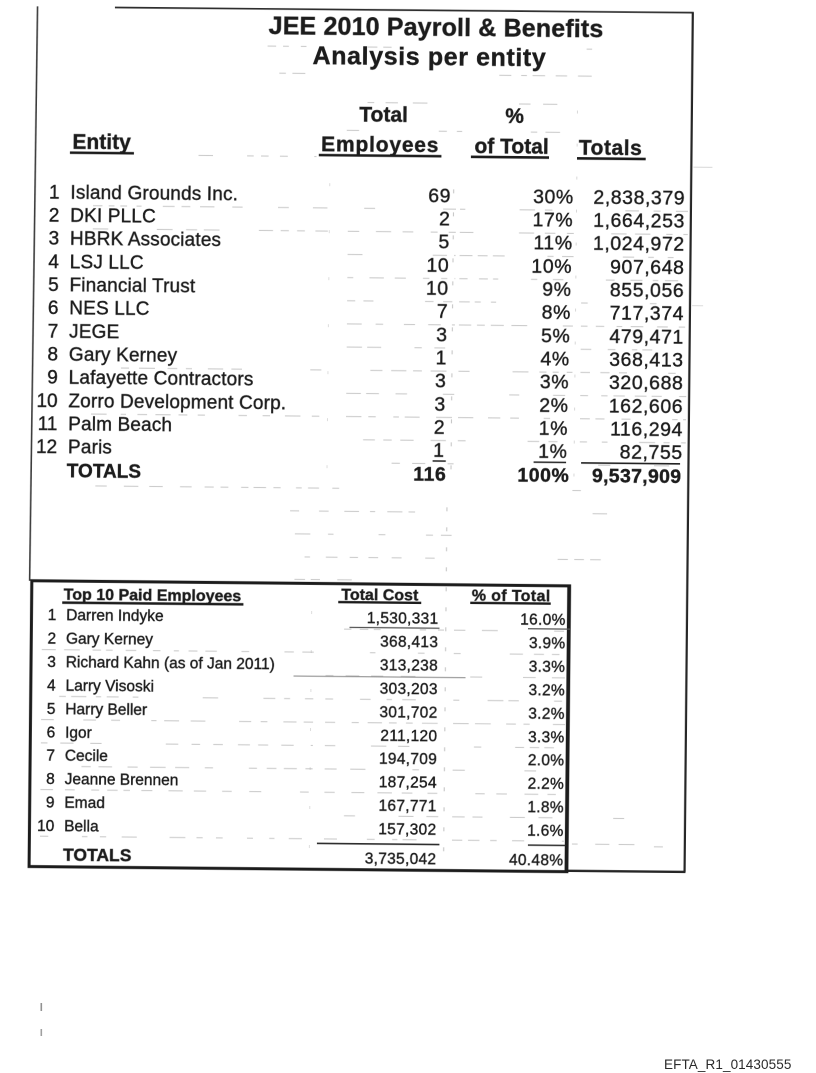  Describe the element at coordinates (547, 643) in the screenshot. I see `svg-text: 3.9%` at that location.